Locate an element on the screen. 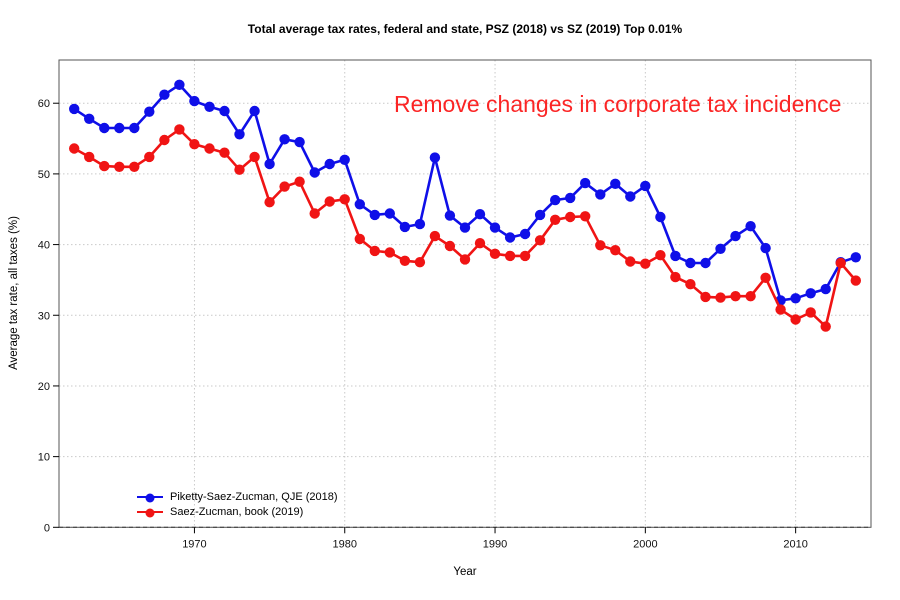  legend-line-blue-icon is located at coordinates (150, 498).